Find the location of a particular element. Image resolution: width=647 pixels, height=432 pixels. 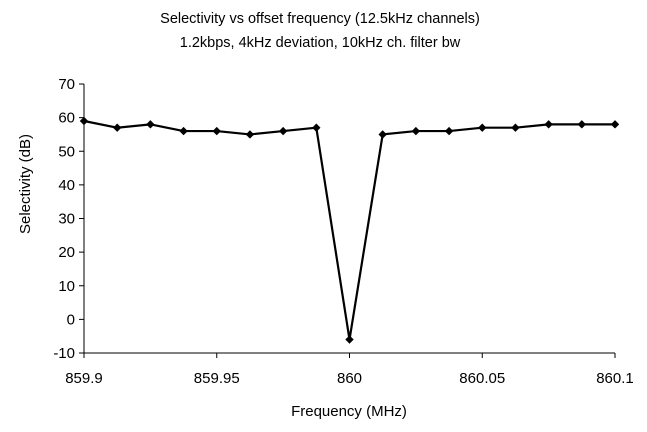

y-axis-label: Selectivity (dB) is located at coordinates (25, 184).